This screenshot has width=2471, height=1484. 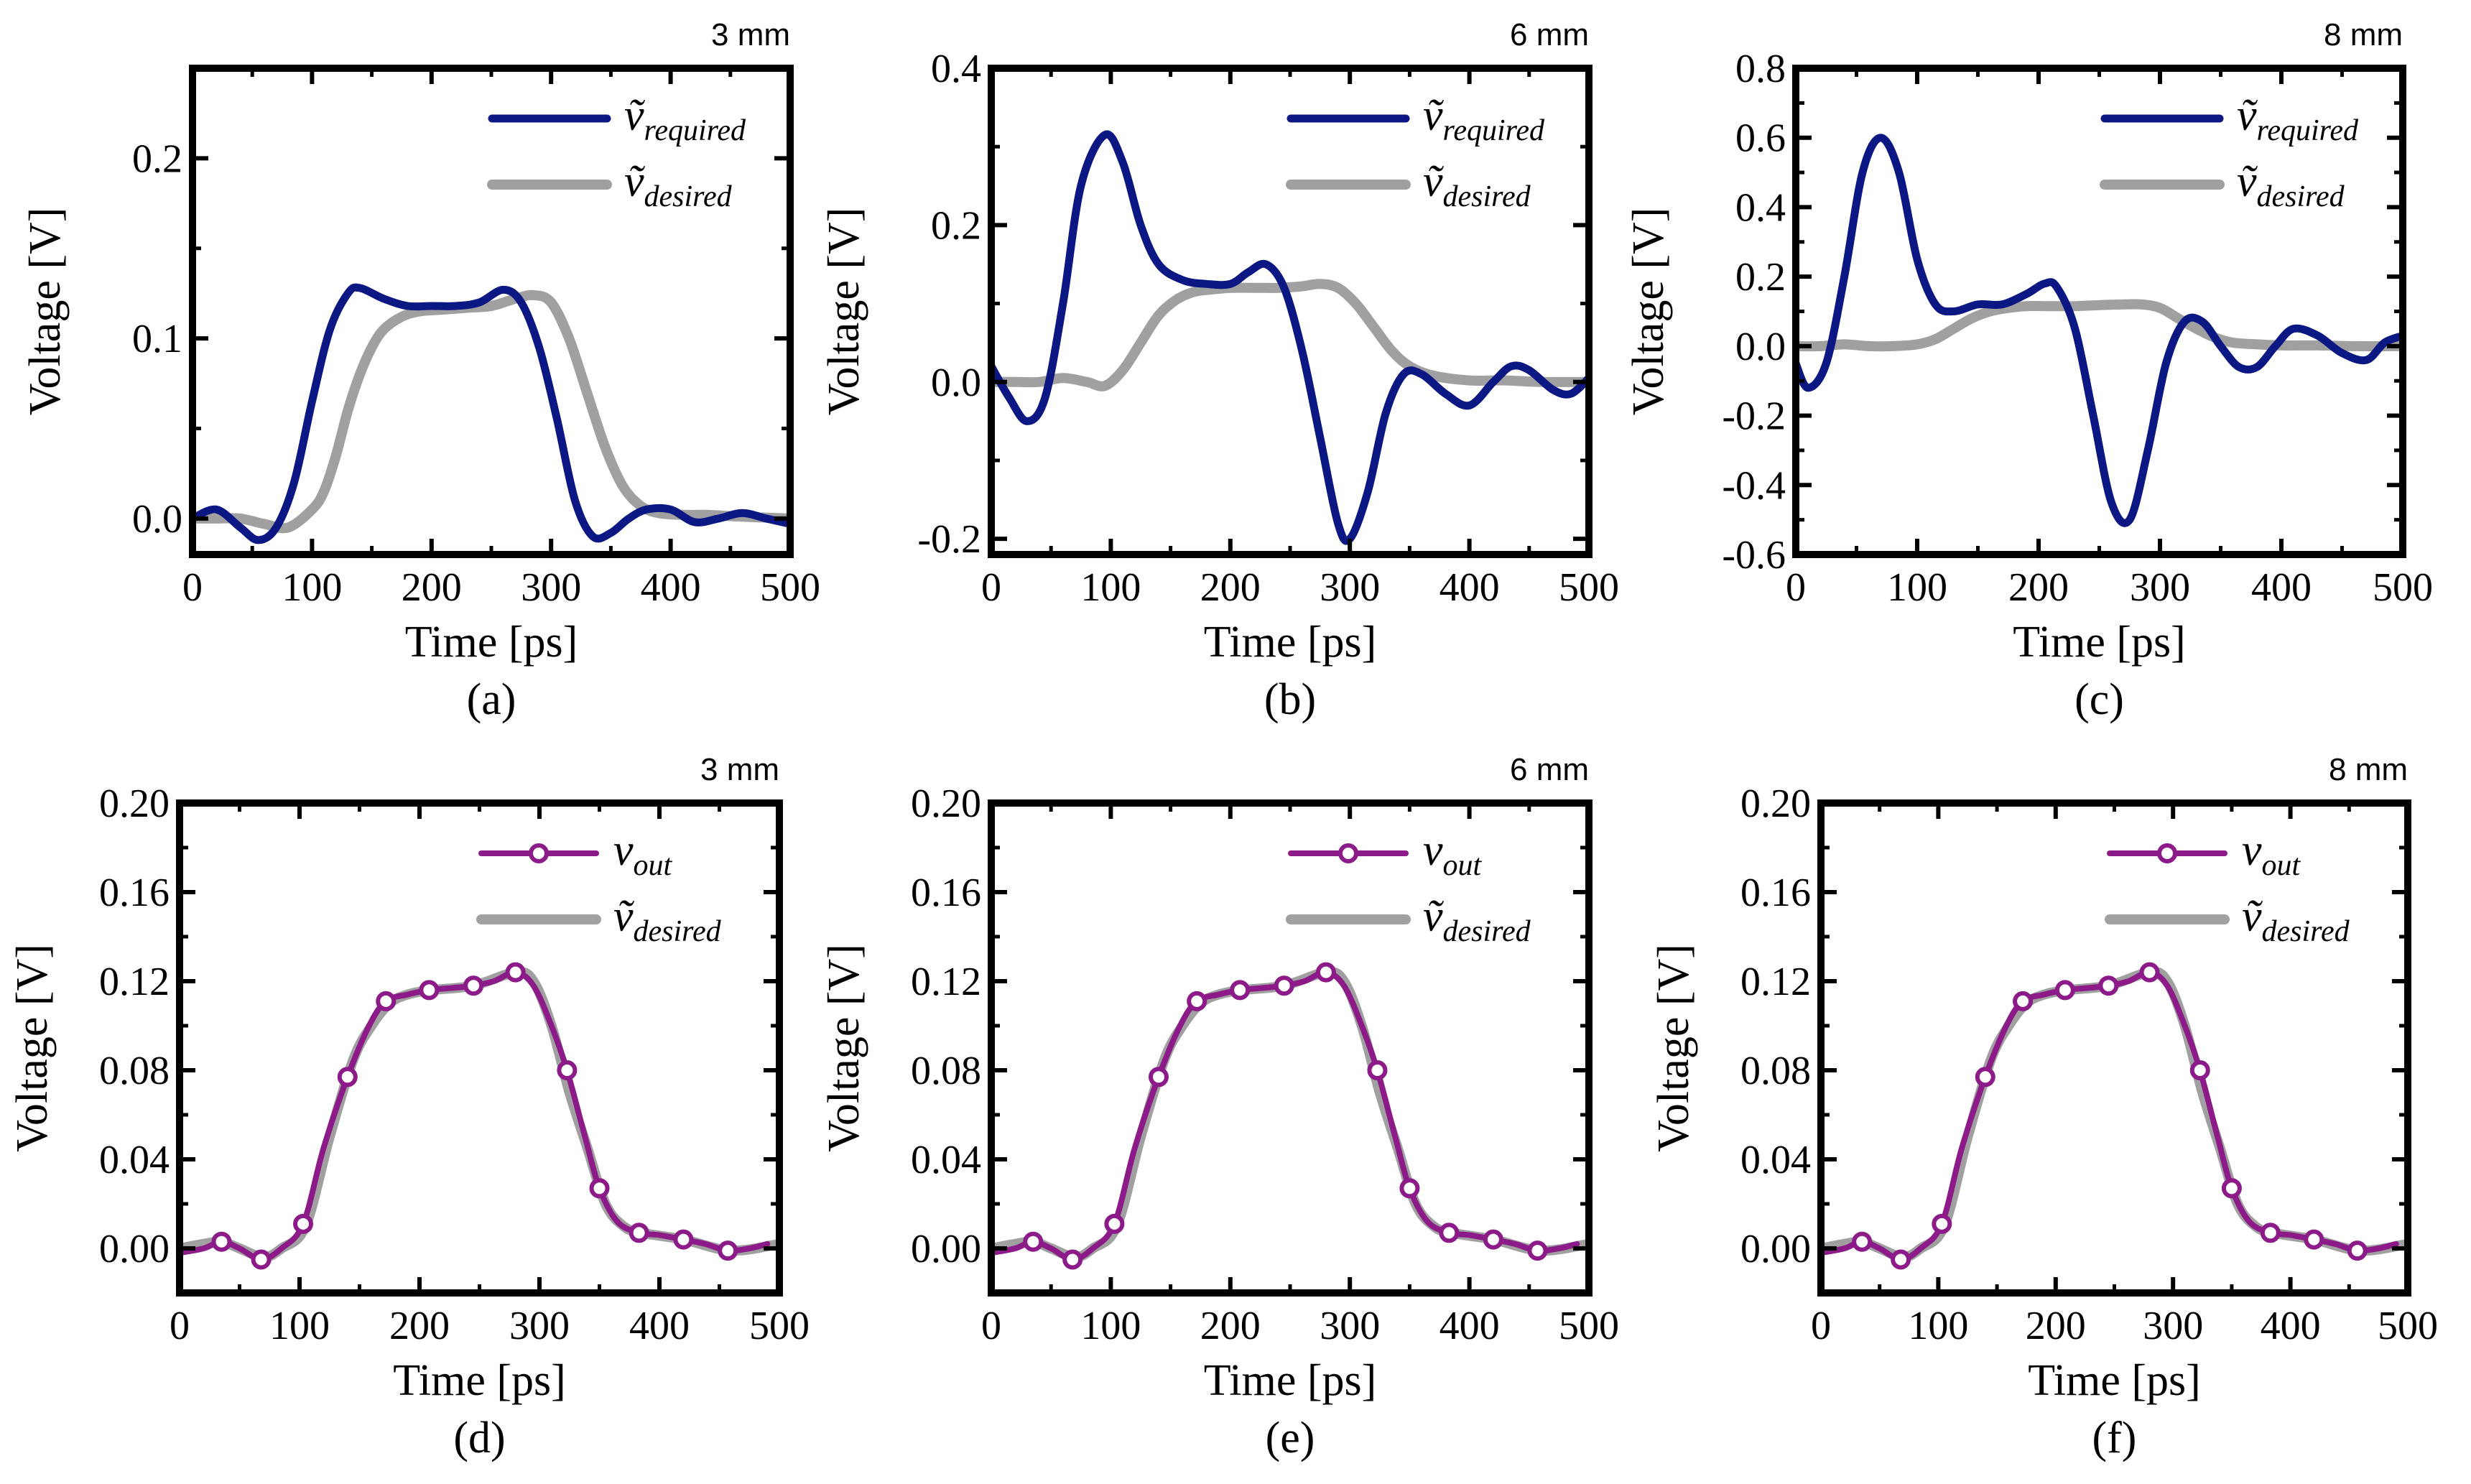 I want to click on panel-title: 6 mm, so click(x=1549, y=34).